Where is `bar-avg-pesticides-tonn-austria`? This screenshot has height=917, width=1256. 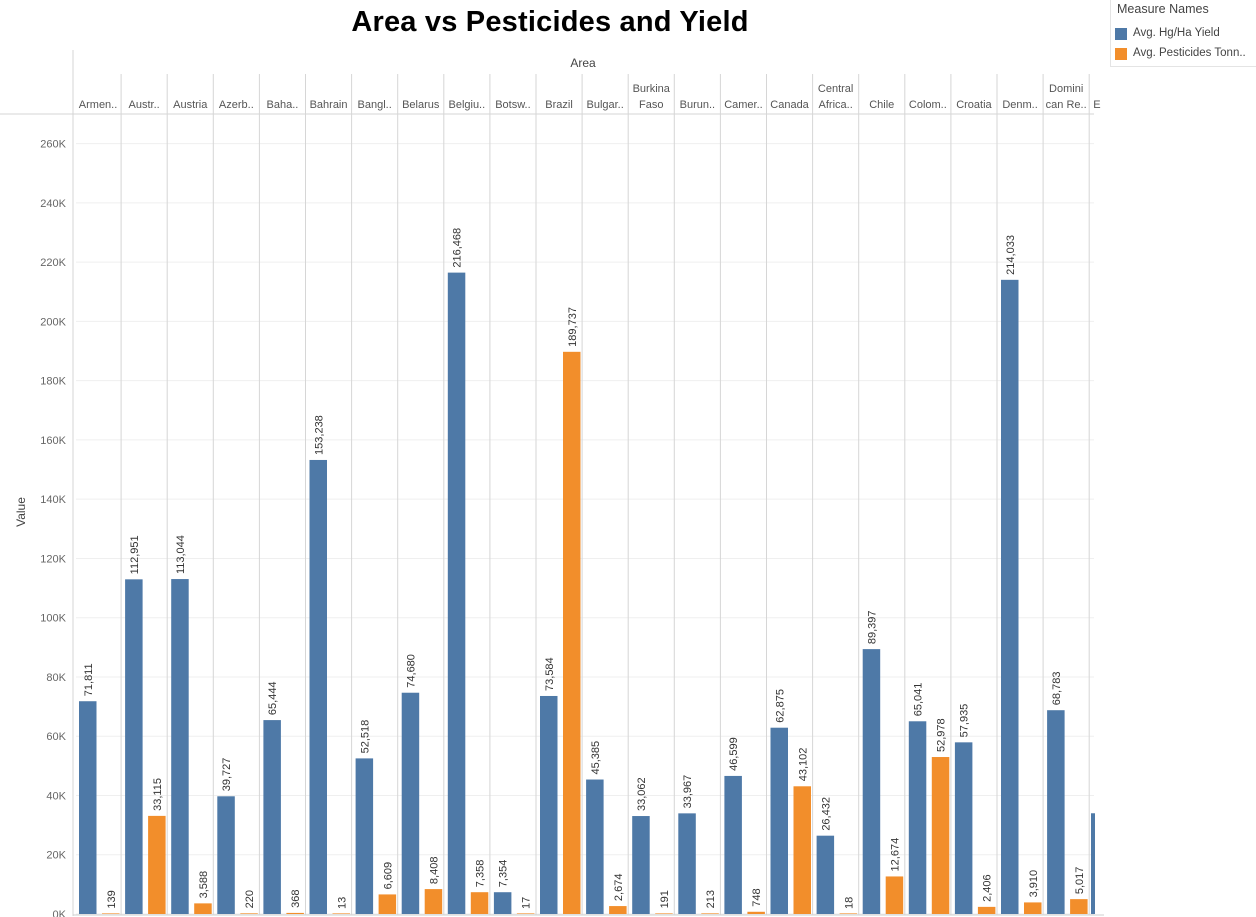 bar-avg-pesticides-tonn-austria is located at coordinates (203, 908).